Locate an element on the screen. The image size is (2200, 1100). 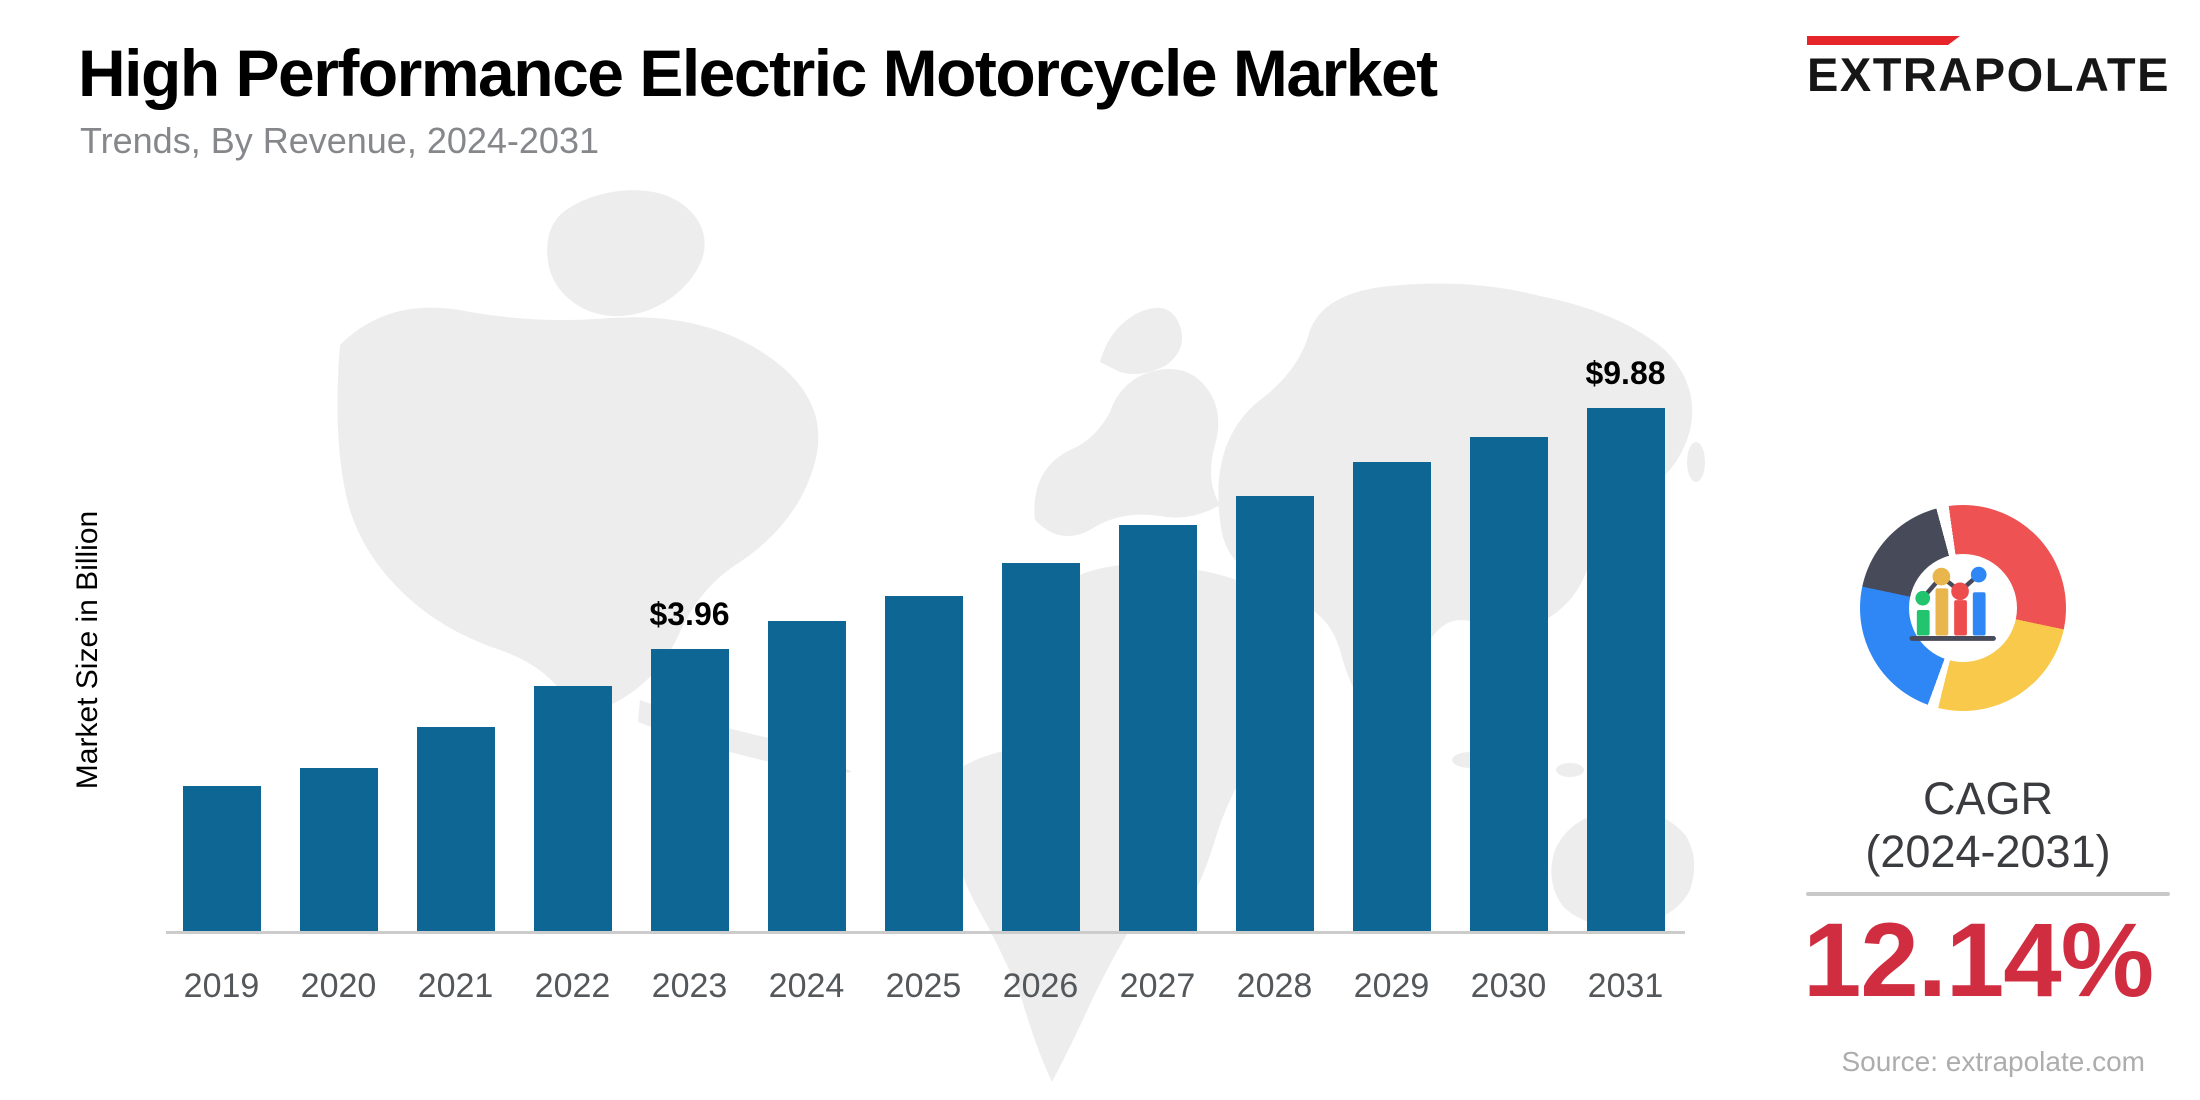
cagr-divider is located at coordinates (1988, 894).